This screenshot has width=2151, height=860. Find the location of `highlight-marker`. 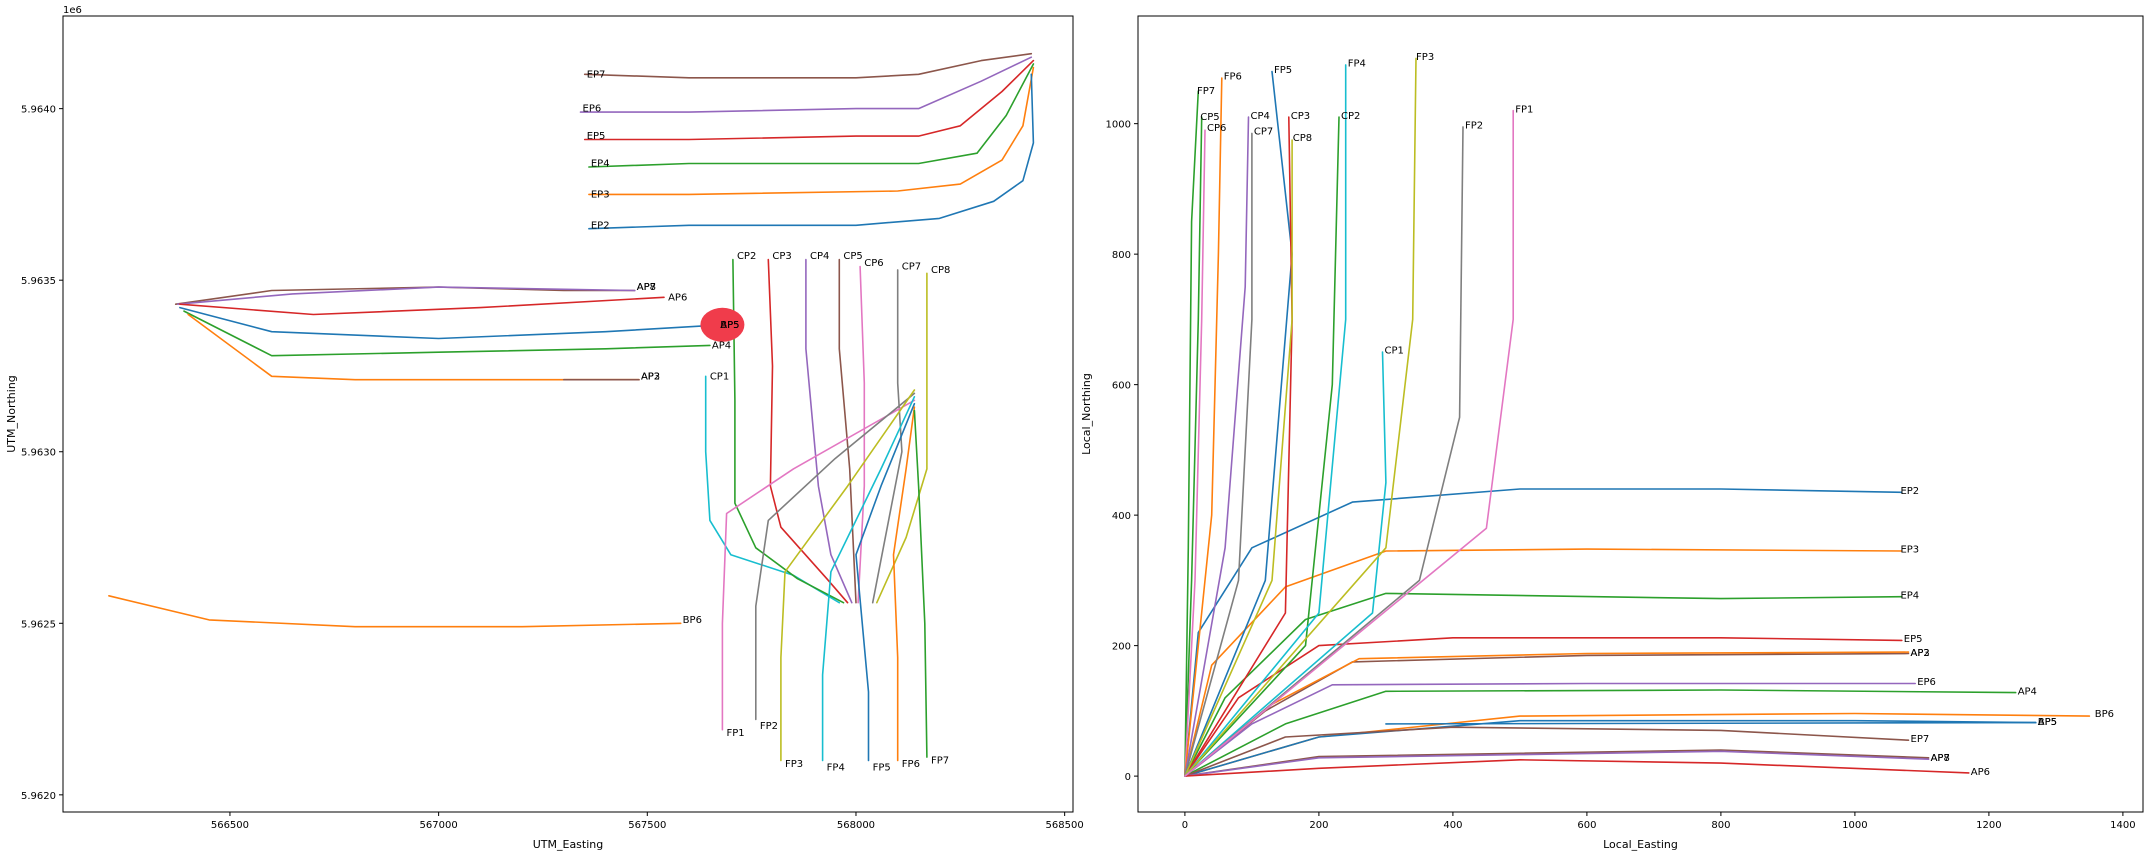

highlight-marker is located at coordinates (722, 324).